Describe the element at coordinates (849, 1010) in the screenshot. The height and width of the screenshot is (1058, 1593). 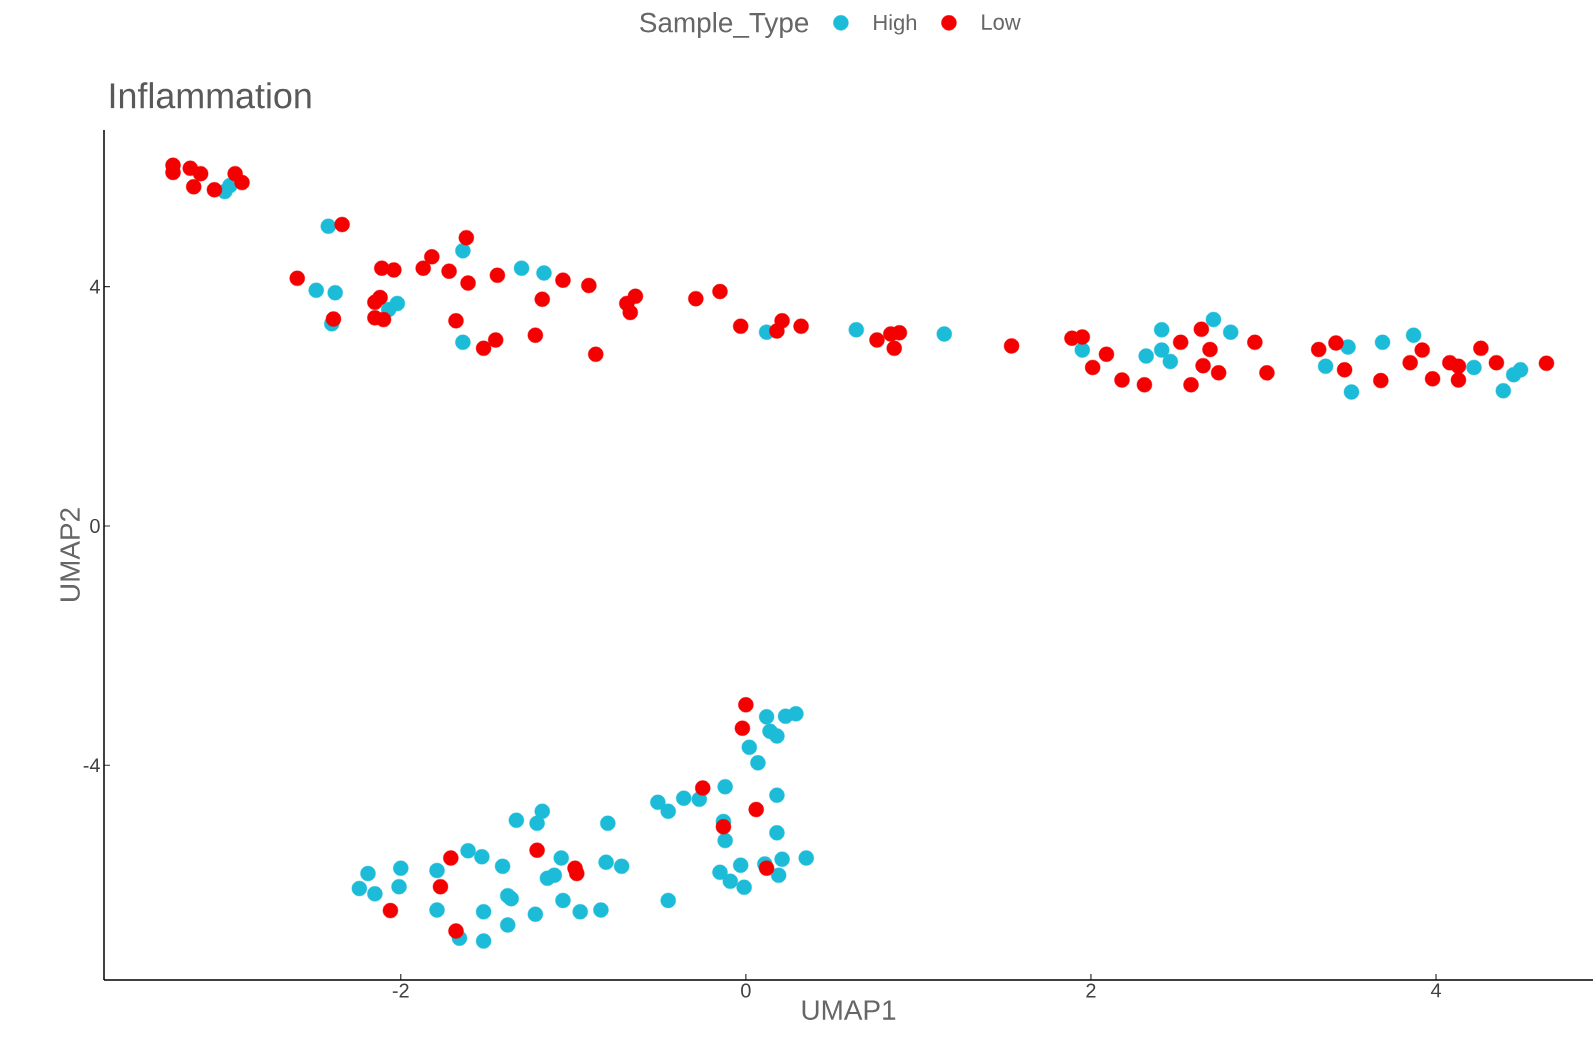
I see `x-axis-title: UMAP1` at that location.